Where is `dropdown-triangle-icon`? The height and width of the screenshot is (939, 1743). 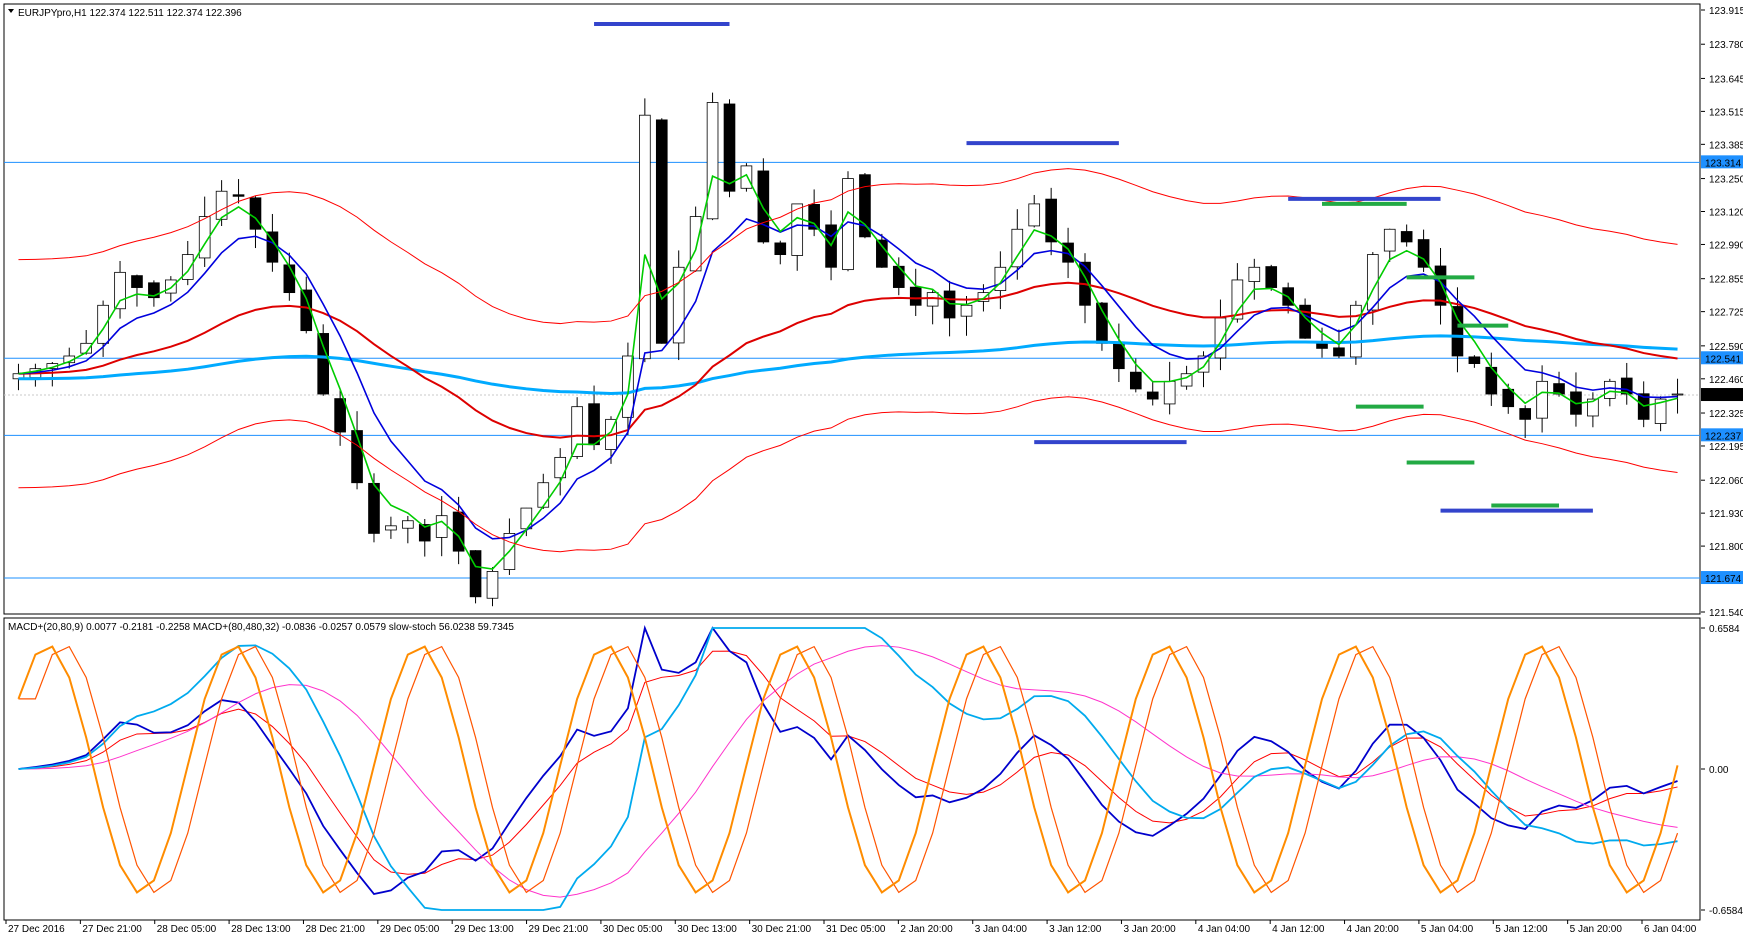 dropdown-triangle-icon is located at coordinates (11, 11).